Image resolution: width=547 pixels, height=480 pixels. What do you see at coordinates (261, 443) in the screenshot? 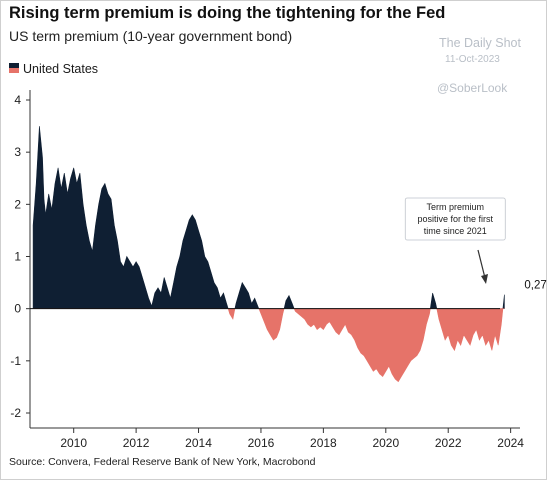
I see `x-tick-label: 2016` at bounding box center [261, 443].